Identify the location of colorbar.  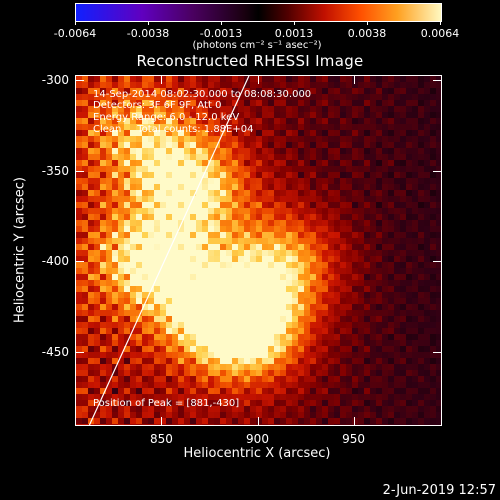
(258, 12).